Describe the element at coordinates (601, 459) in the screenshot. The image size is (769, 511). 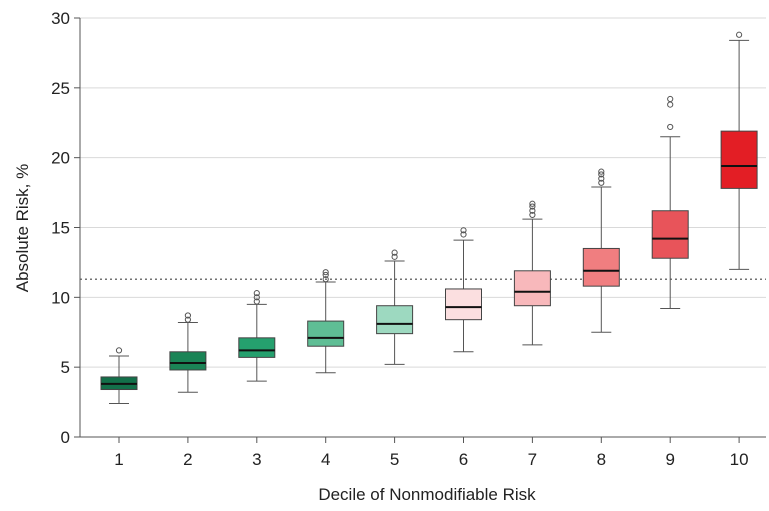
I see `x-tick-label: 8` at that location.